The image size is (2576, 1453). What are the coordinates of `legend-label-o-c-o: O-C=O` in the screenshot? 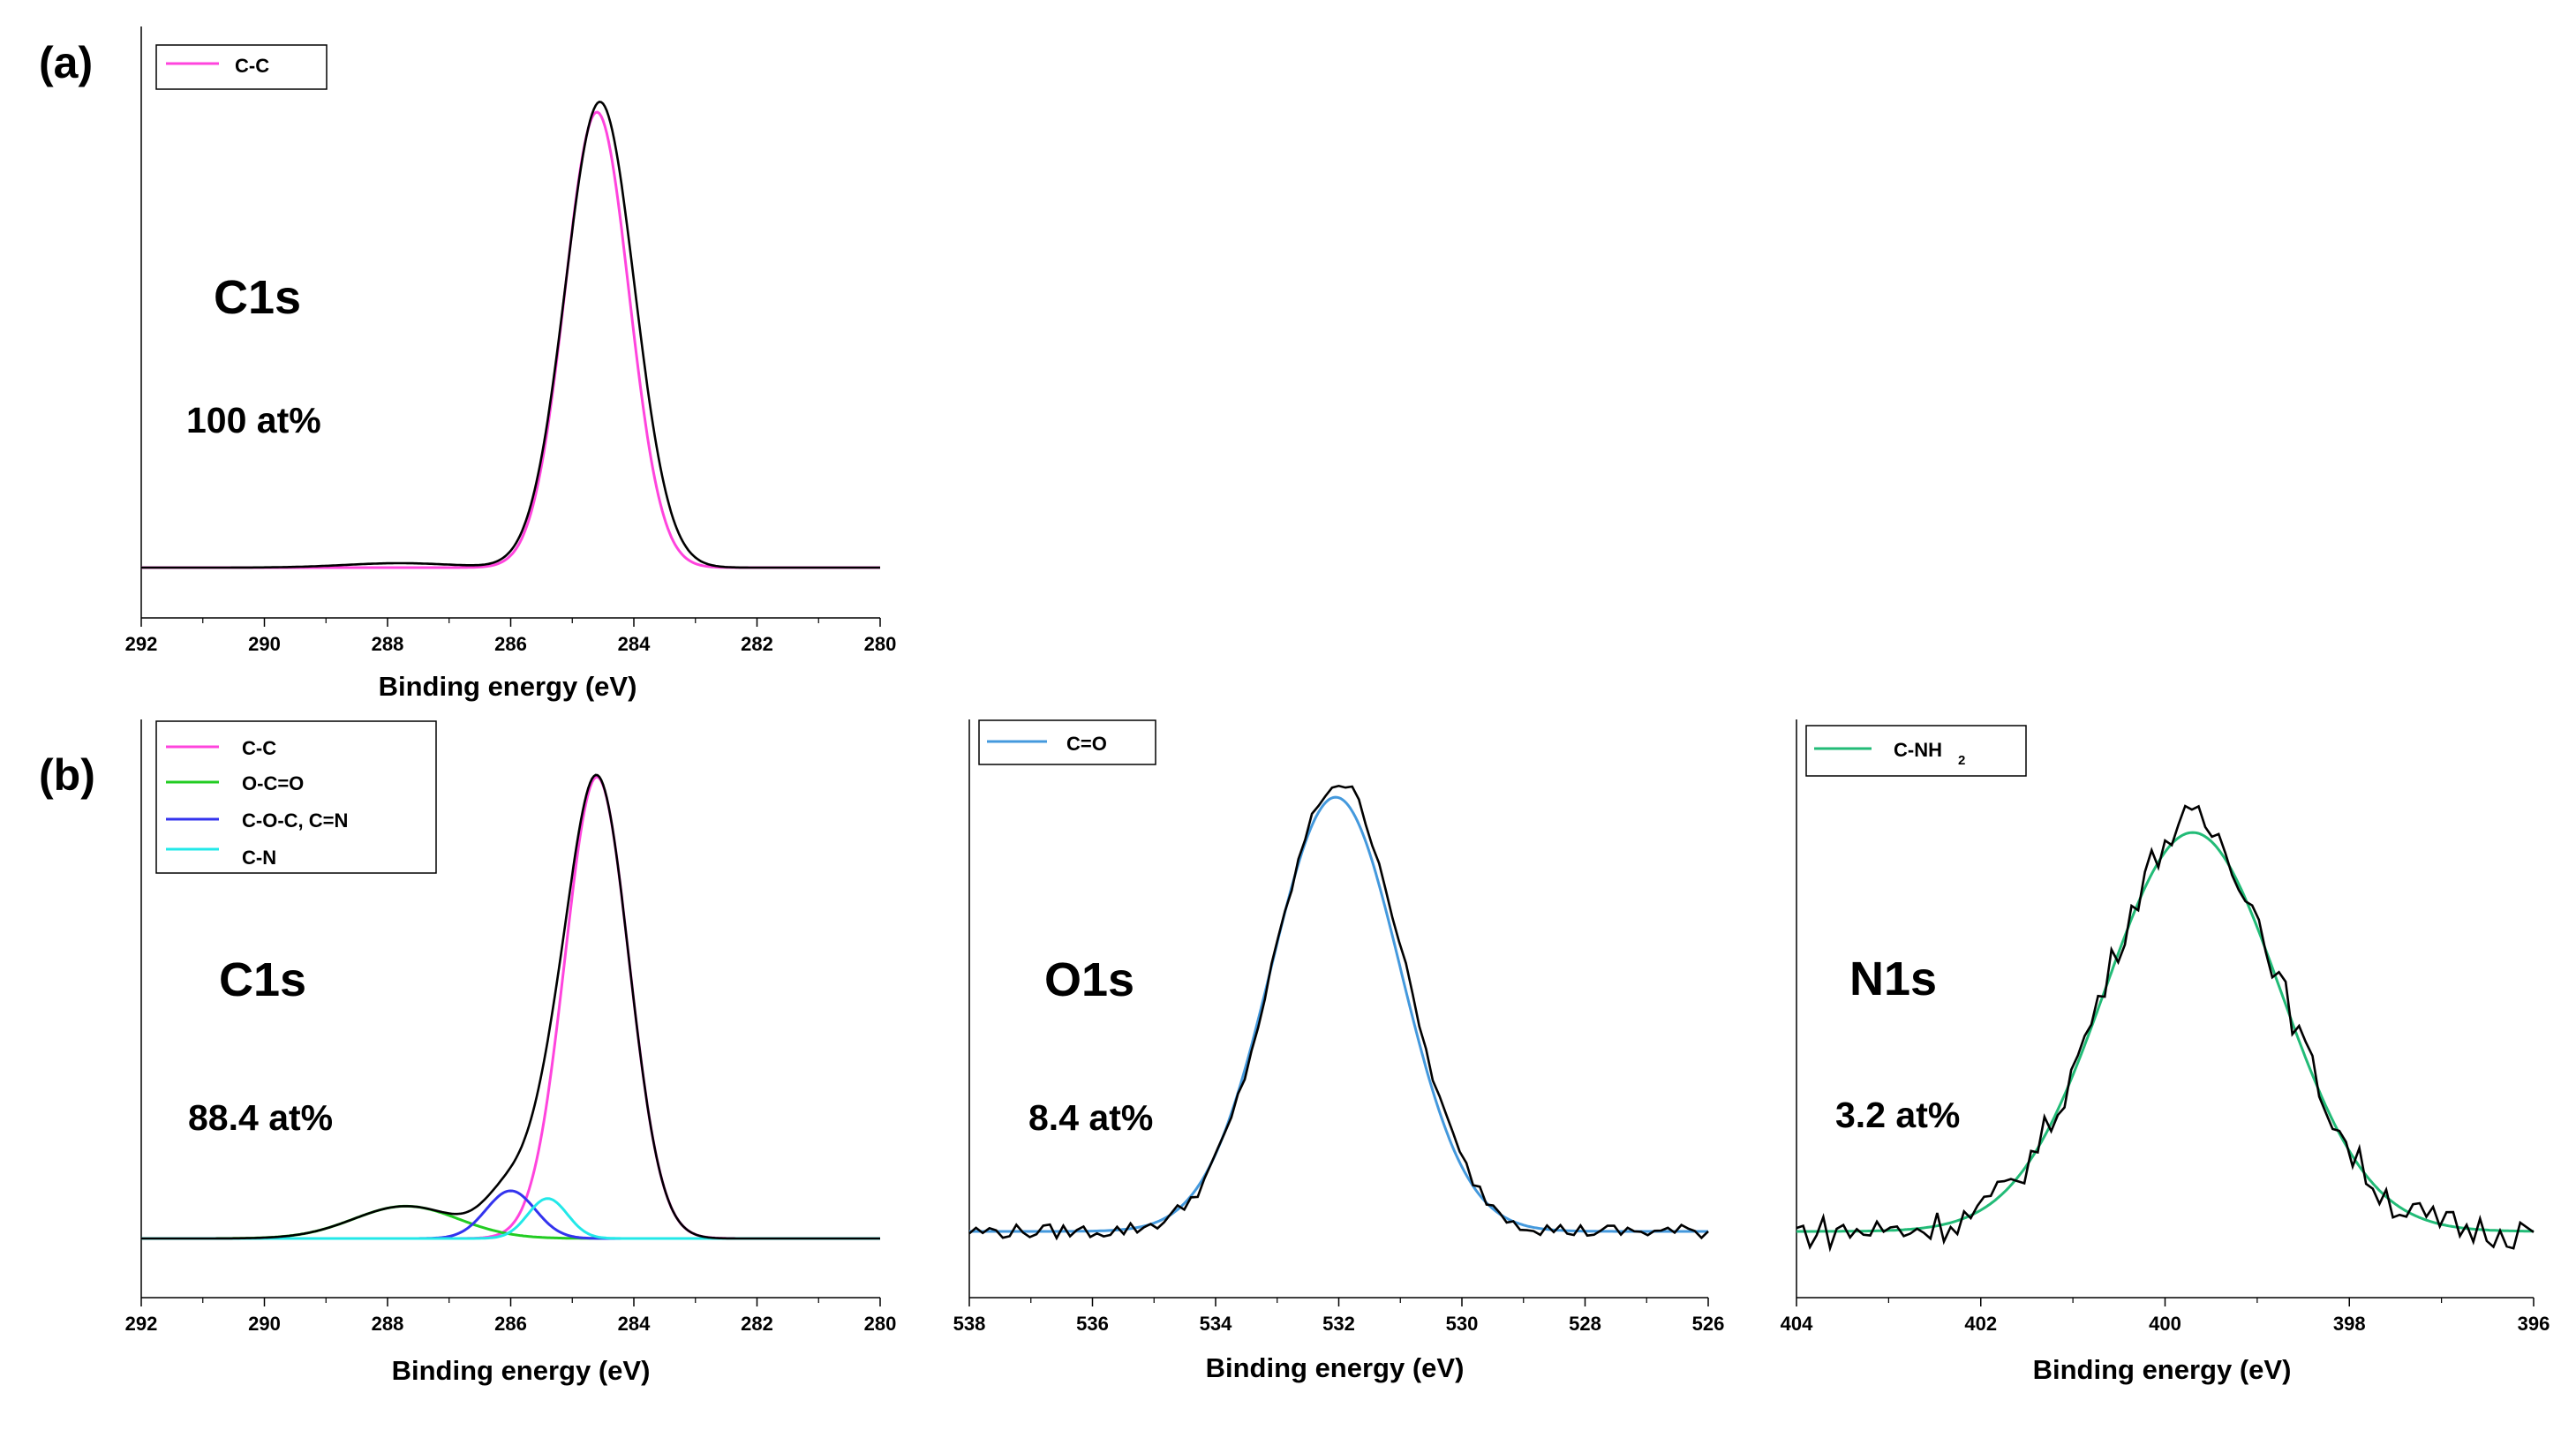 It's located at (273, 783).